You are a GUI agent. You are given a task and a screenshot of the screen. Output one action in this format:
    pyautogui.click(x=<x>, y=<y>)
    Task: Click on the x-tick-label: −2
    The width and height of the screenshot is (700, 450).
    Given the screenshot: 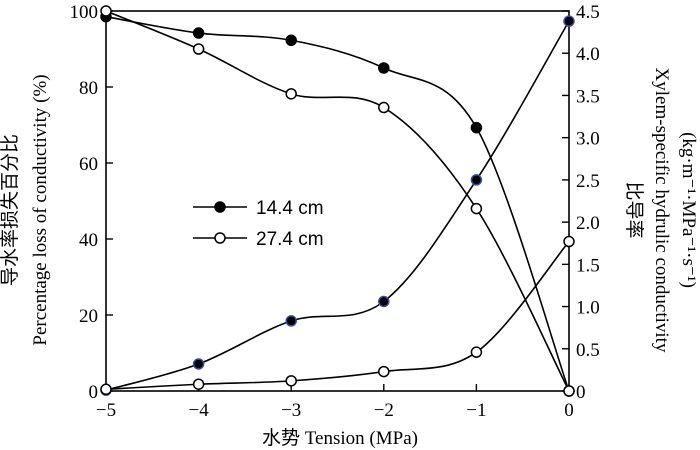 What is the action you would take?
    pyautogui.click(x=384, y=410)
    